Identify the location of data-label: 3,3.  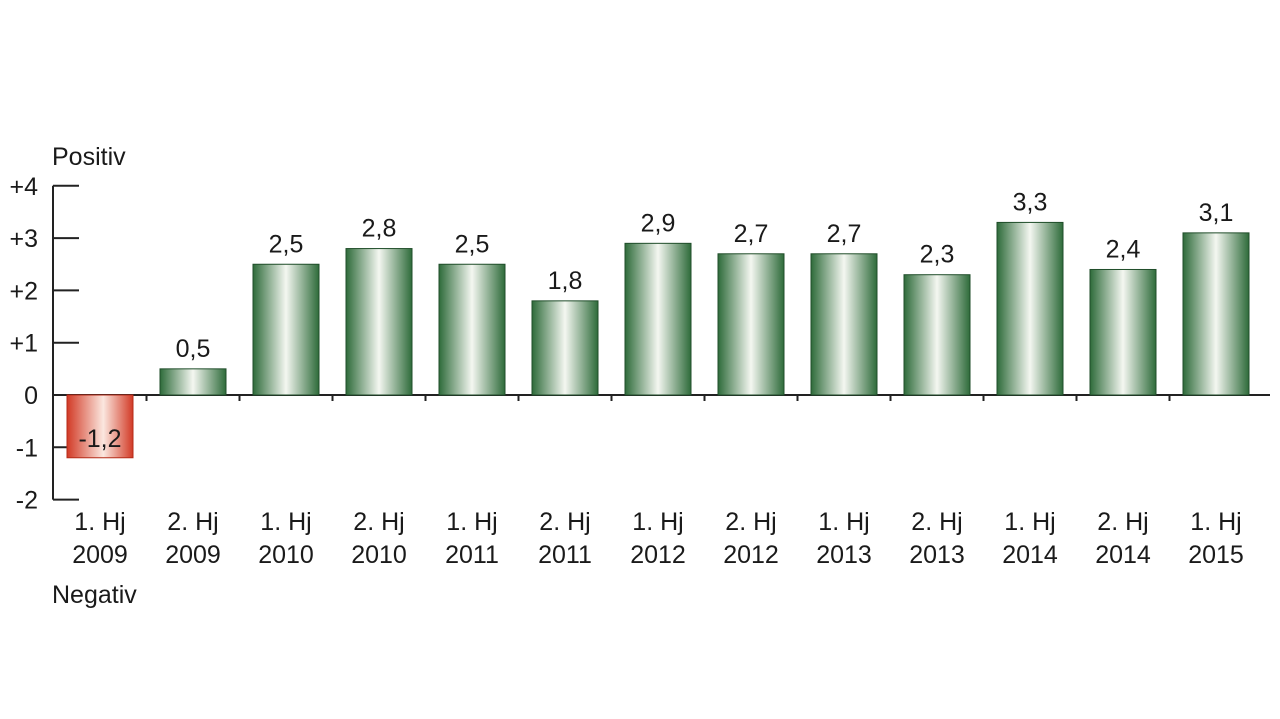
(1030, 202).